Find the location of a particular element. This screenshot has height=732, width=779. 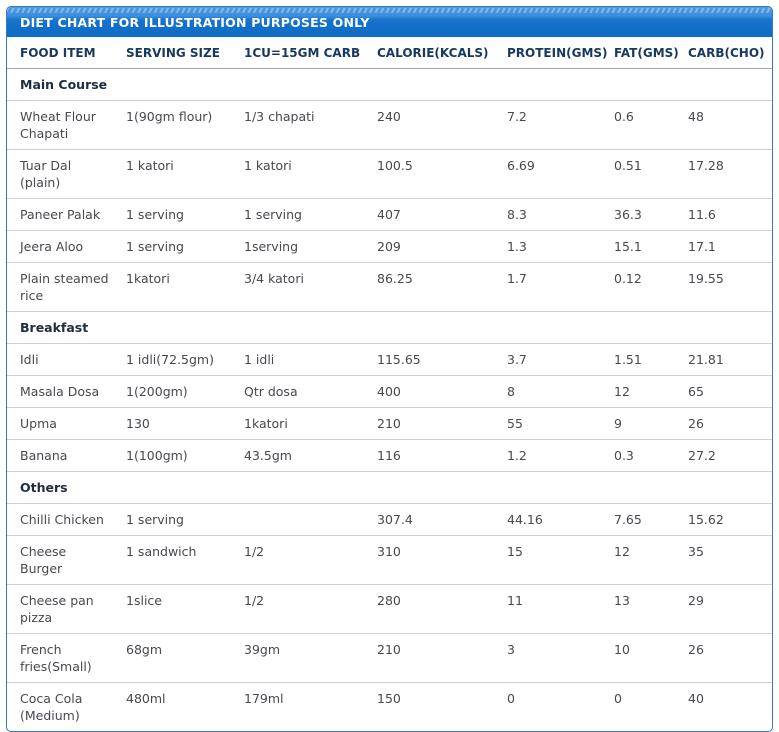

value-cell: 0.12 is located at coordinates (638, 287).